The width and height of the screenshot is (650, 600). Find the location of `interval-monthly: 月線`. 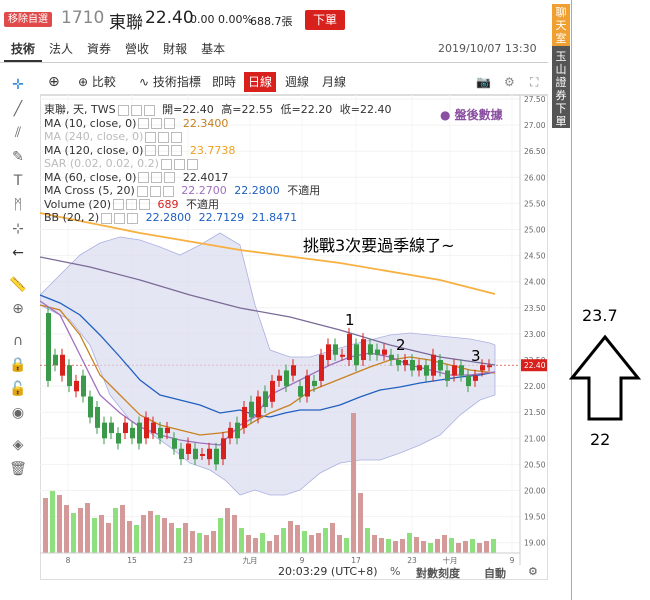

interval-monthly: 月線 is located at coordinates (334, 82).